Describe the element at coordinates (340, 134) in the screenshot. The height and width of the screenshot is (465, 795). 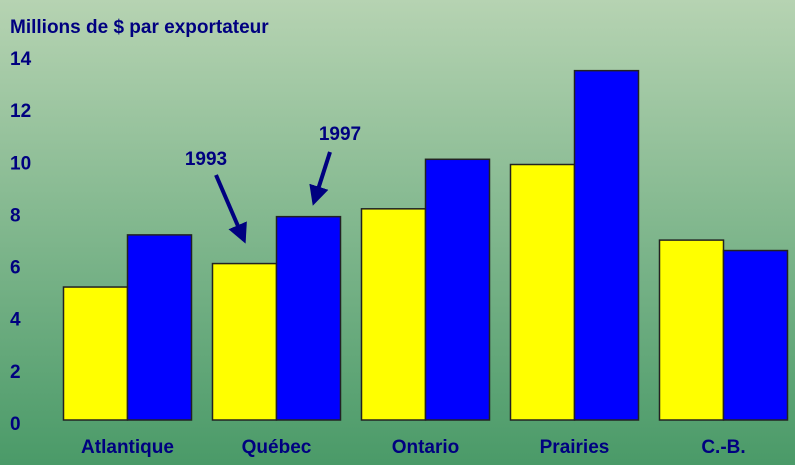
I see `annotation: 1997` at that location.